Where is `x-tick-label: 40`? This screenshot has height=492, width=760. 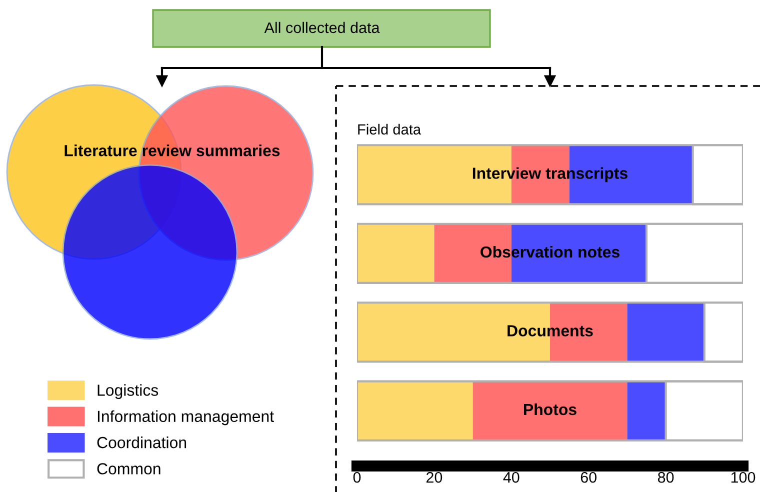 x-tick-label: 40 is located at coordinates (511, 477).